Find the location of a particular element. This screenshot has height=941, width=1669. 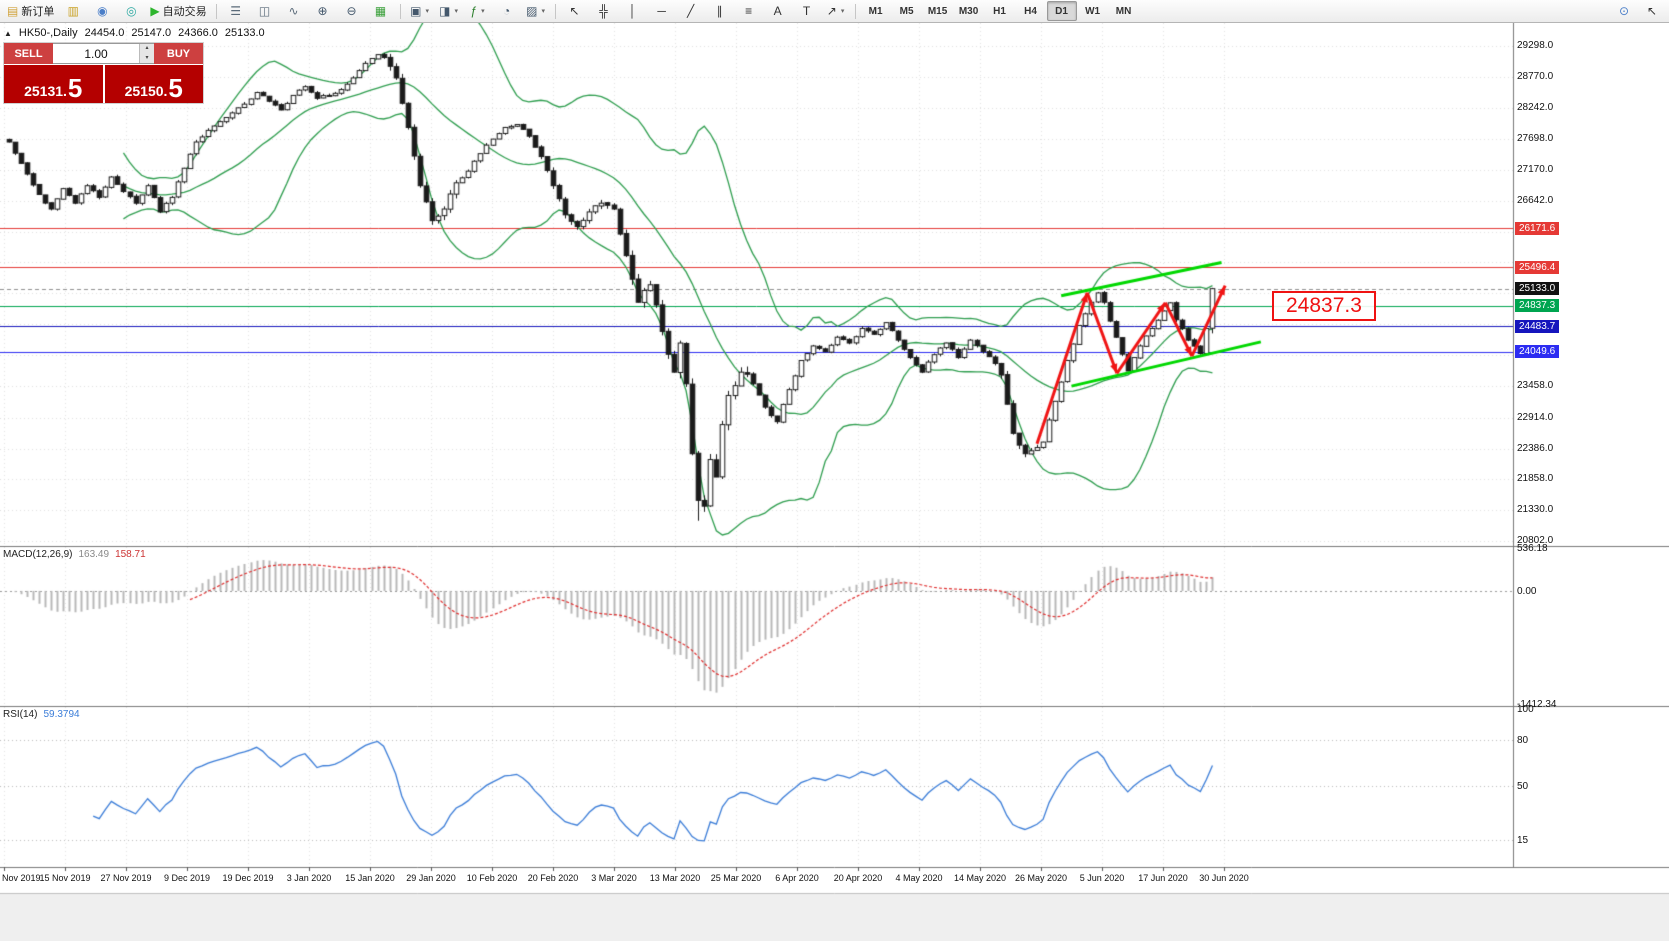

zoom-out-icon: ⊖ is located at coordinates (352, 11).